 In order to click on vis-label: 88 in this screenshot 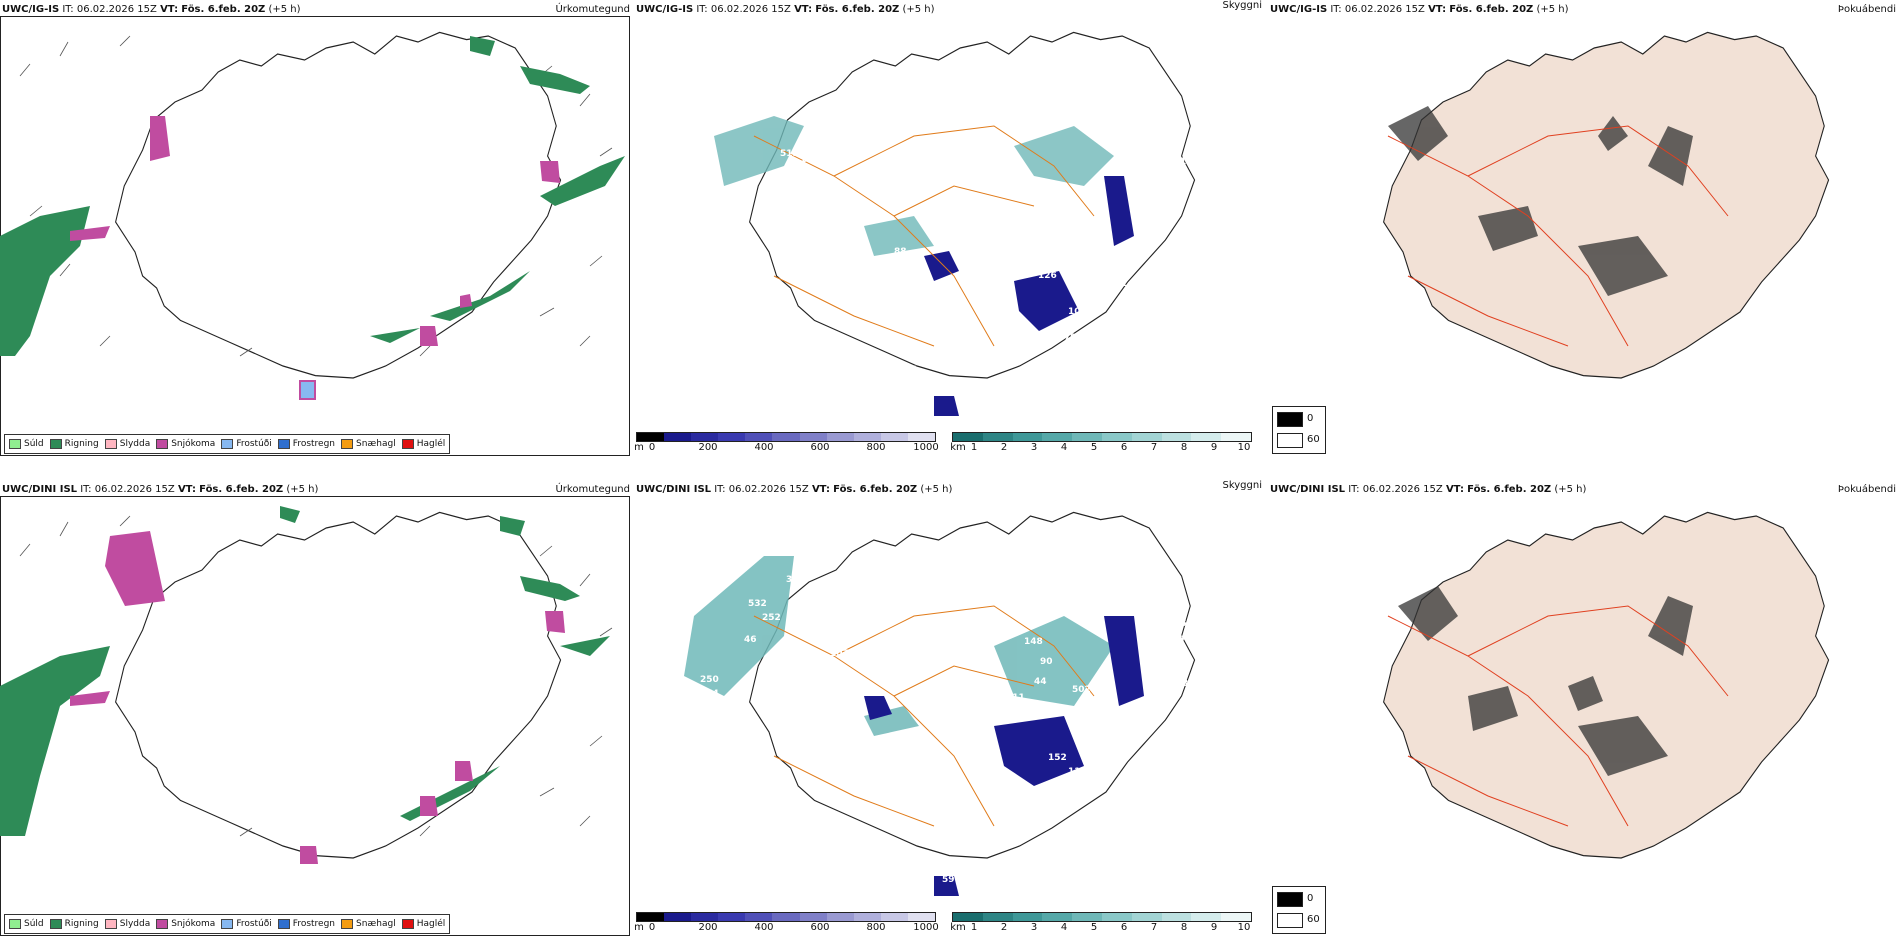, I will do `click(900, 252)`.